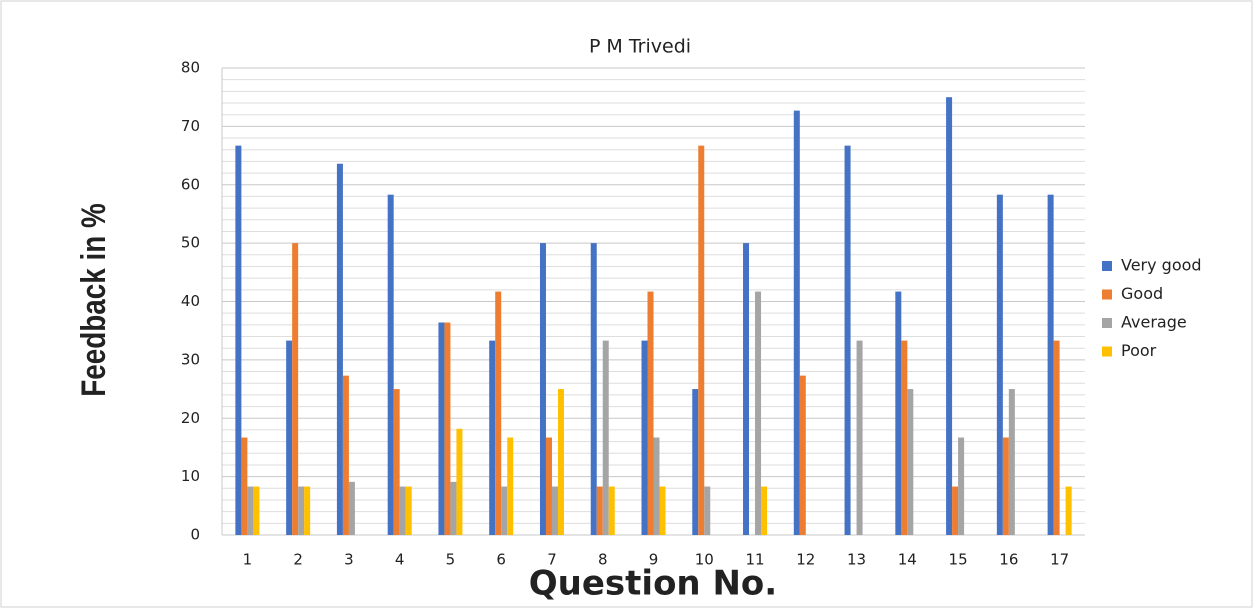 This screenshot has width=1253, height=608. What do you see at coordinates (190, 68) in the screenshot?
I see `y-tick-label: 80` at bounding box center [190, 68].